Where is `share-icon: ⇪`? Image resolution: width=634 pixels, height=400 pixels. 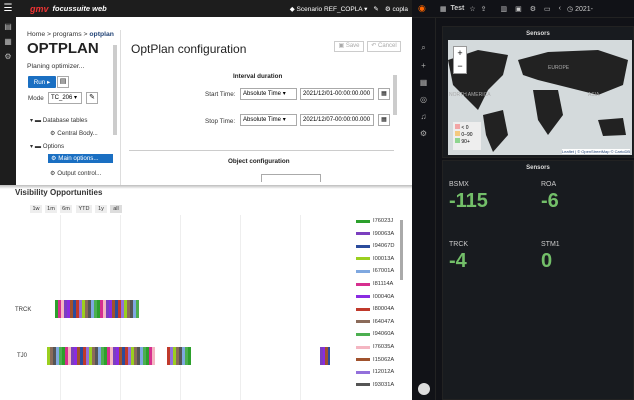 share-icon: ⇪ is located at coordinates (483, 9).